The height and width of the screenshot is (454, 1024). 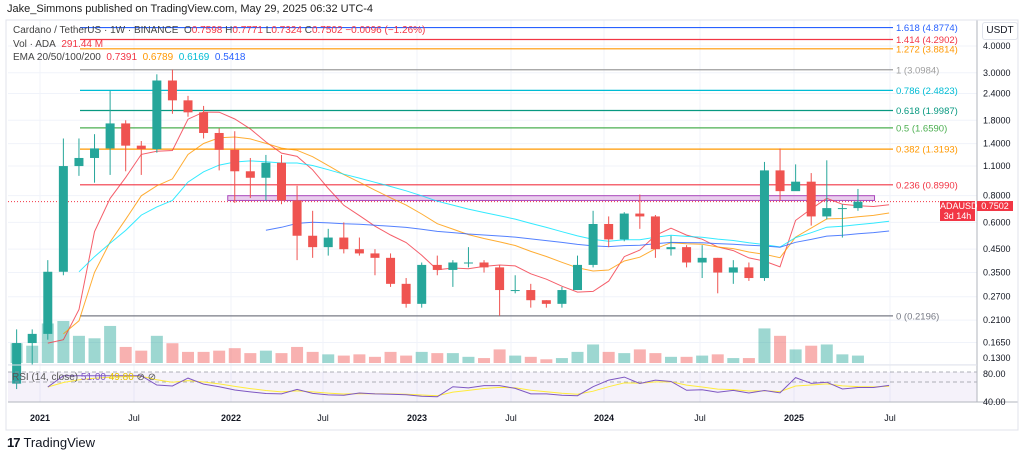 I want to click on rsi-legend: RSI (14, close) 51.00 49.80 ⊘ ⊘, so click(x=84, y=377).